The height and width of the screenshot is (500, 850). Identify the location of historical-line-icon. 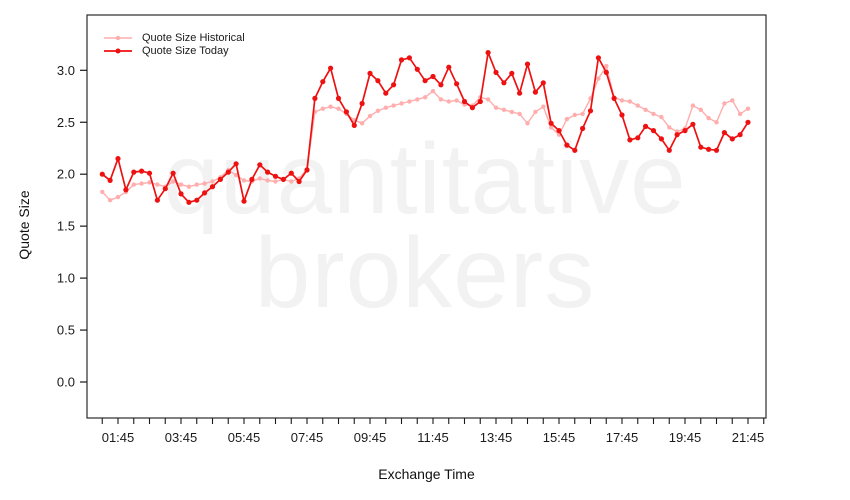
(118, 37).